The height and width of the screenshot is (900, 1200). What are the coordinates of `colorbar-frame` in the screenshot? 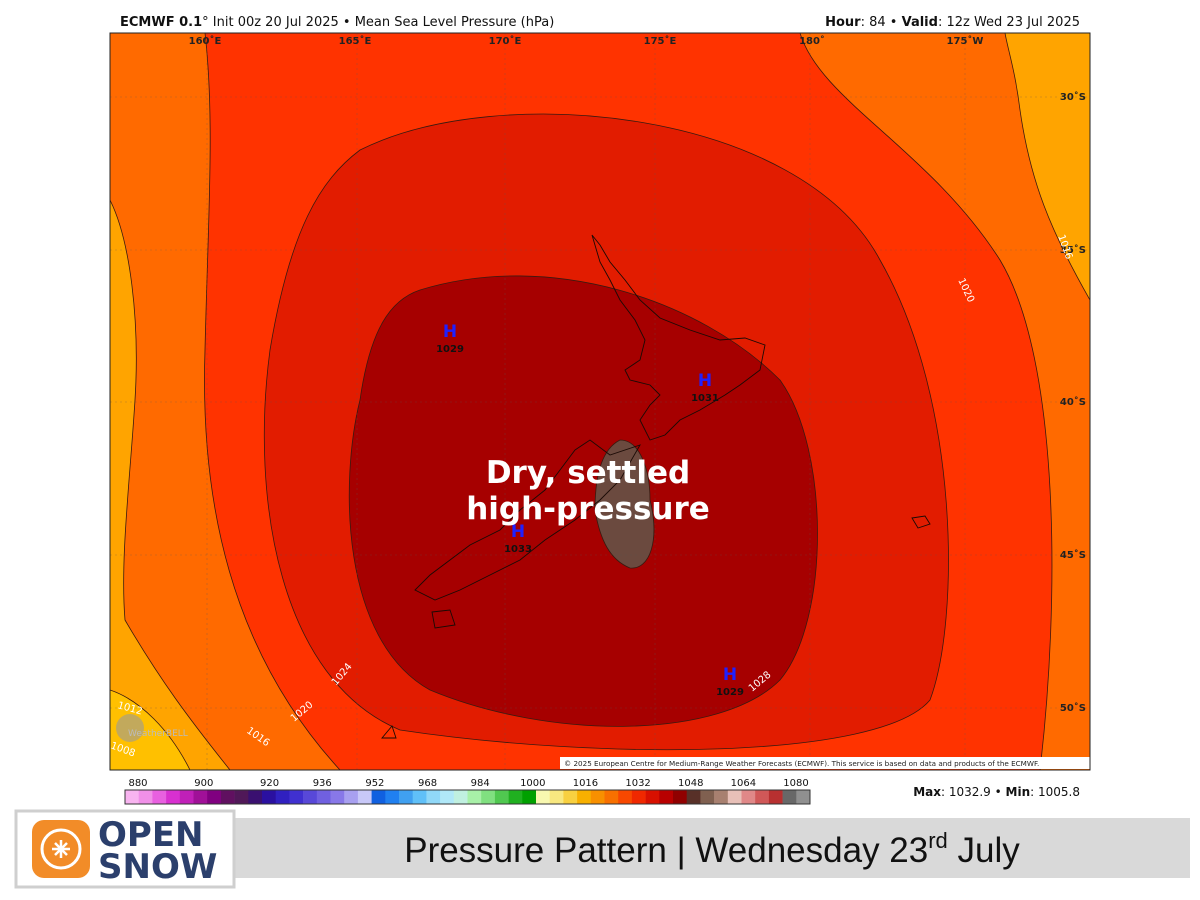 It's located at (467, 797).